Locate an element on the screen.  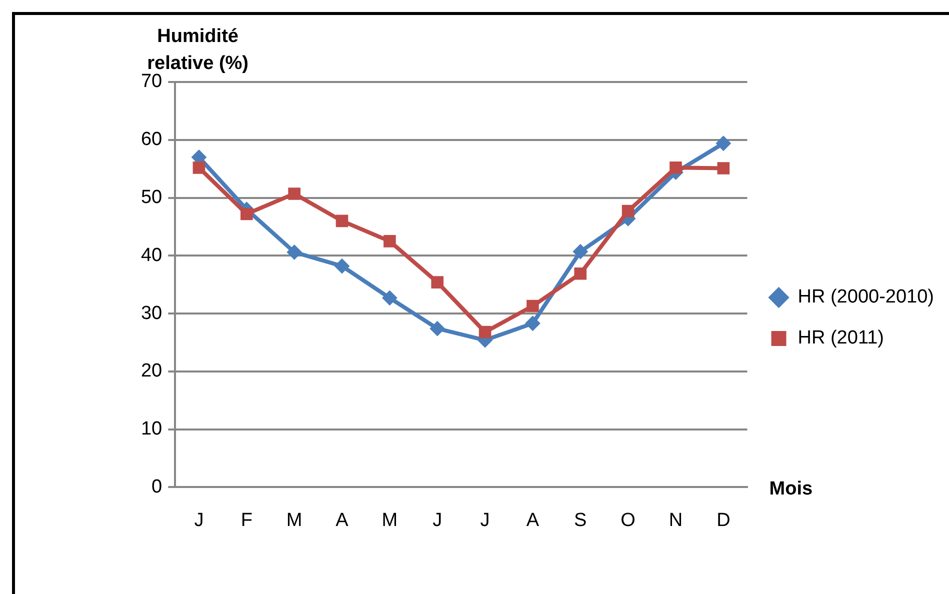
x-tick-label: S is located at coordinates (580, 520).